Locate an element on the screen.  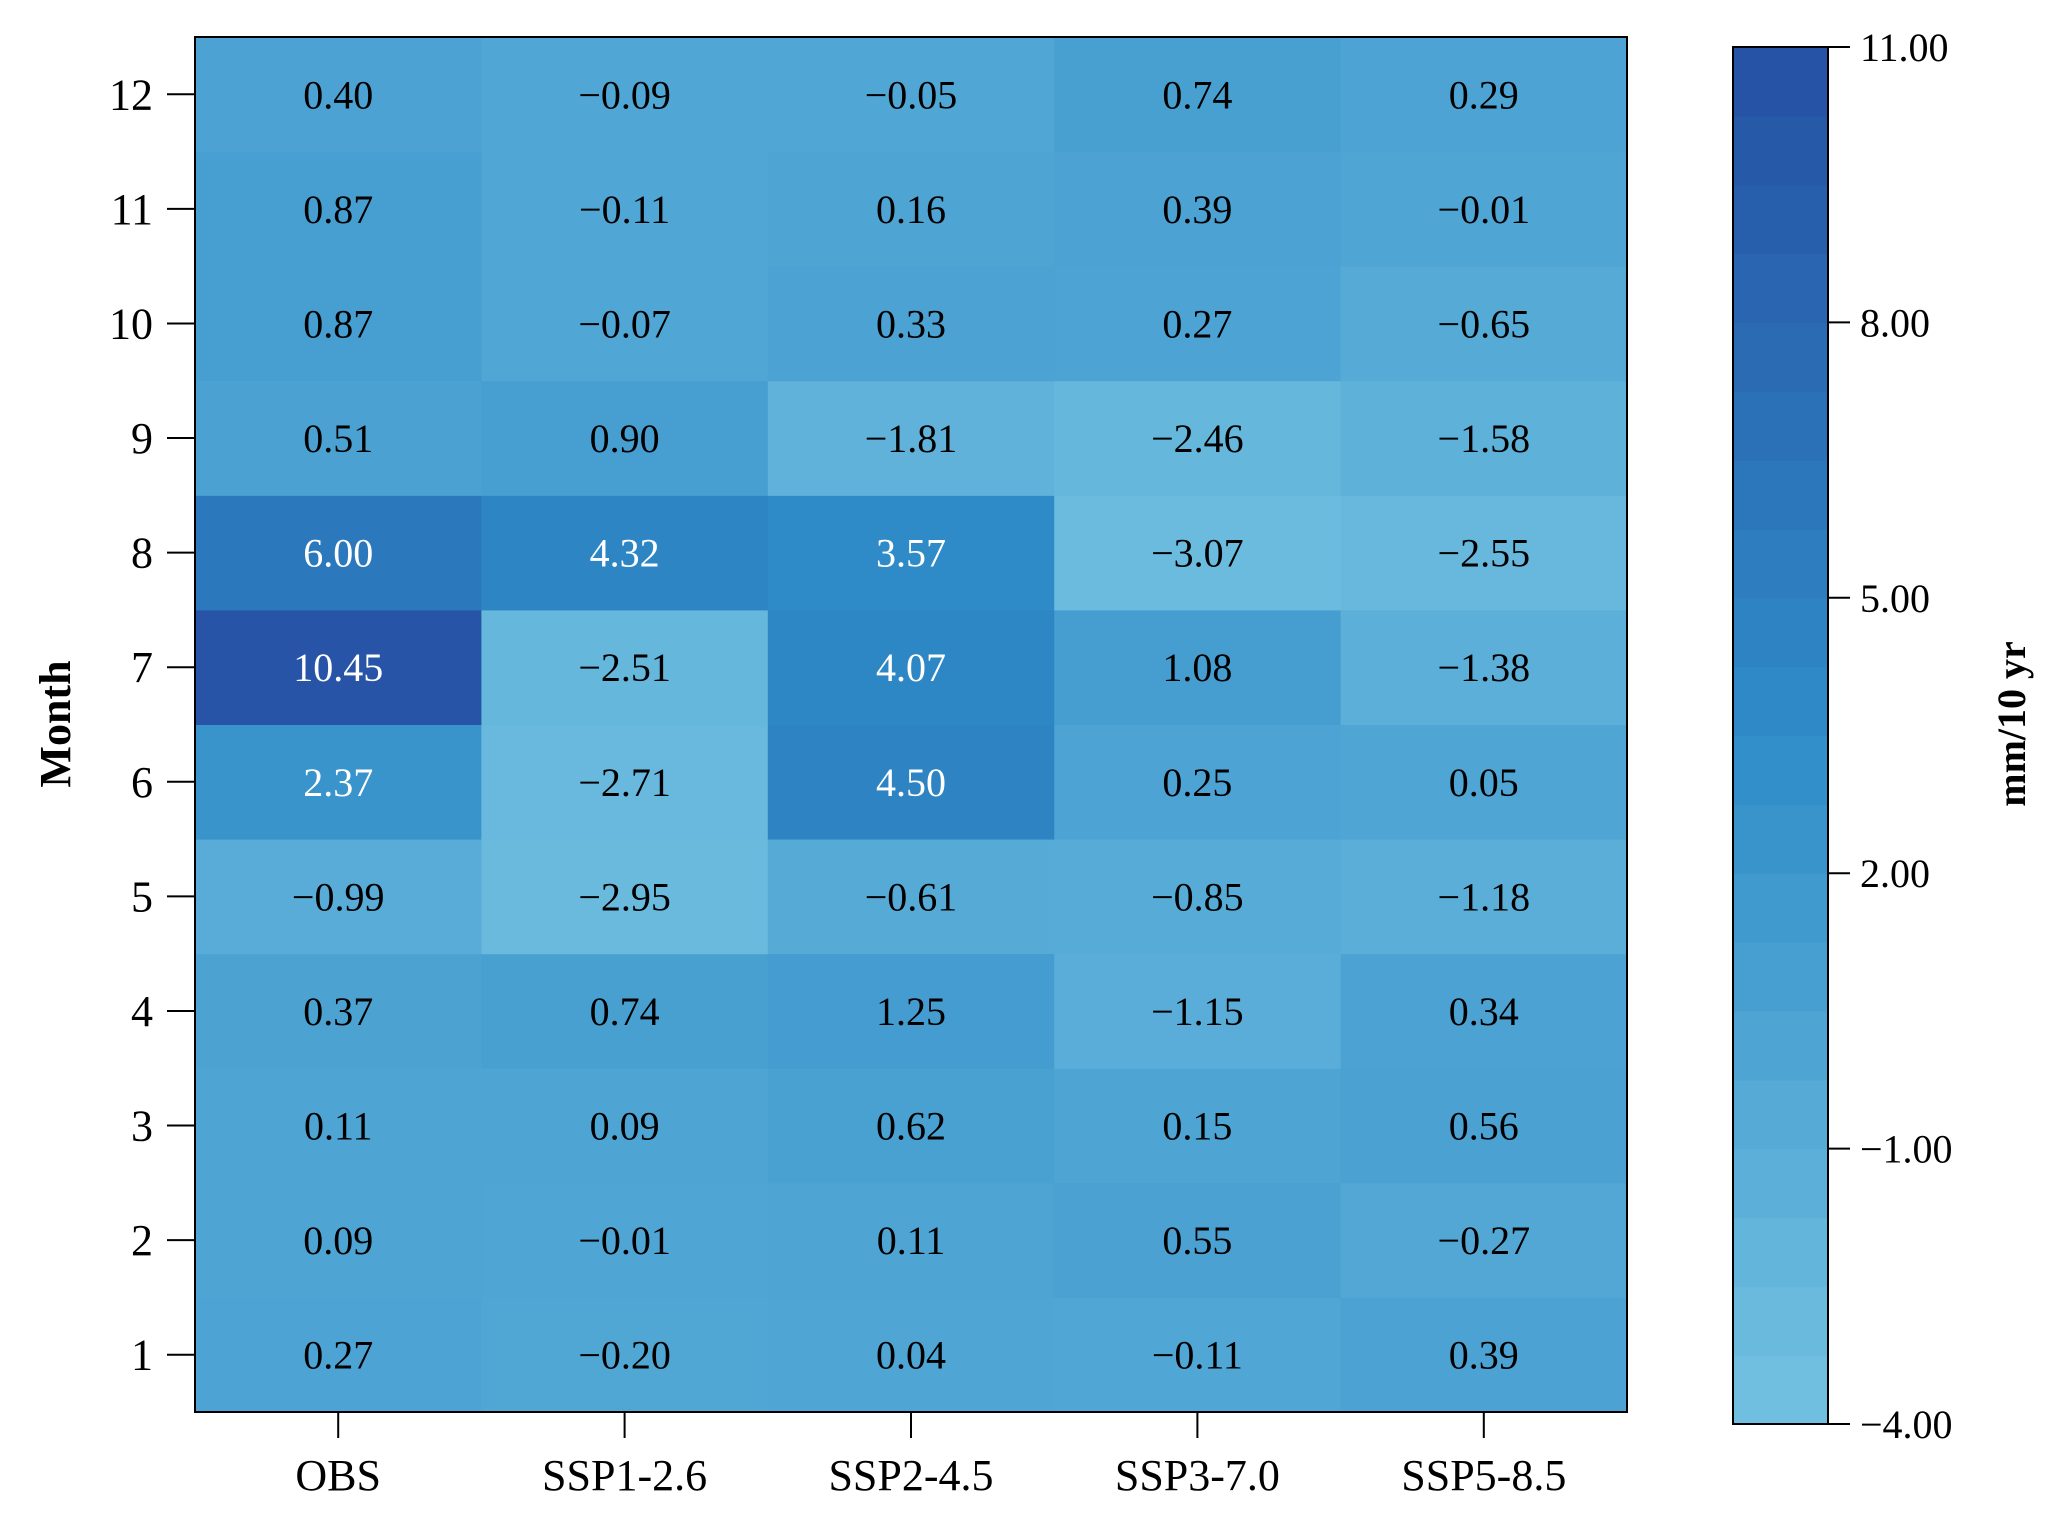
cell-value-label: 2.37 is located at coordinates (338, 782).